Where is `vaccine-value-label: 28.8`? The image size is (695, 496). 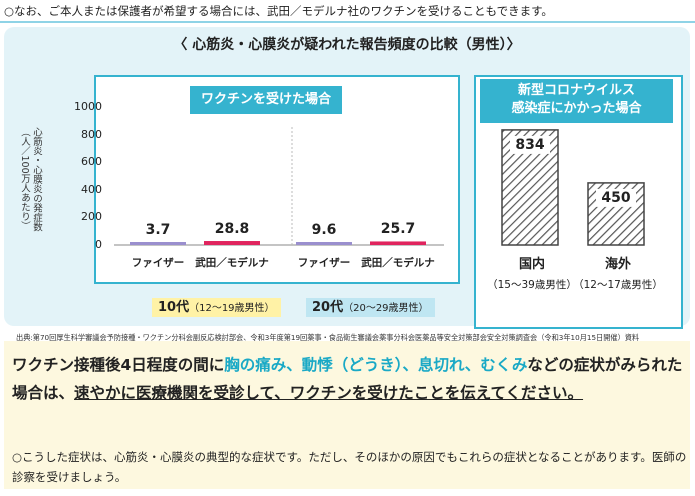
vaccine-value-label: 28.8 is located at coordinates (232, 229).